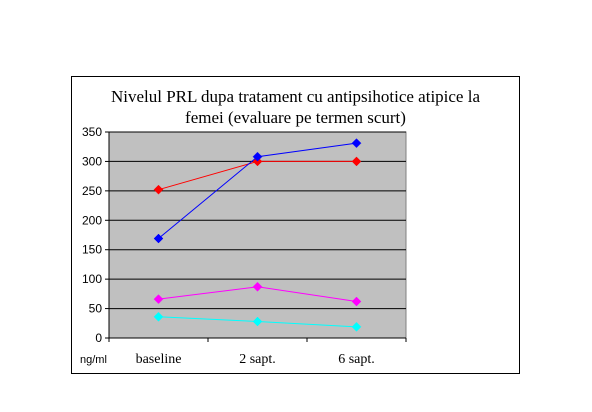  I want to click on y-tick-label-100: 100, so click(92, 279).